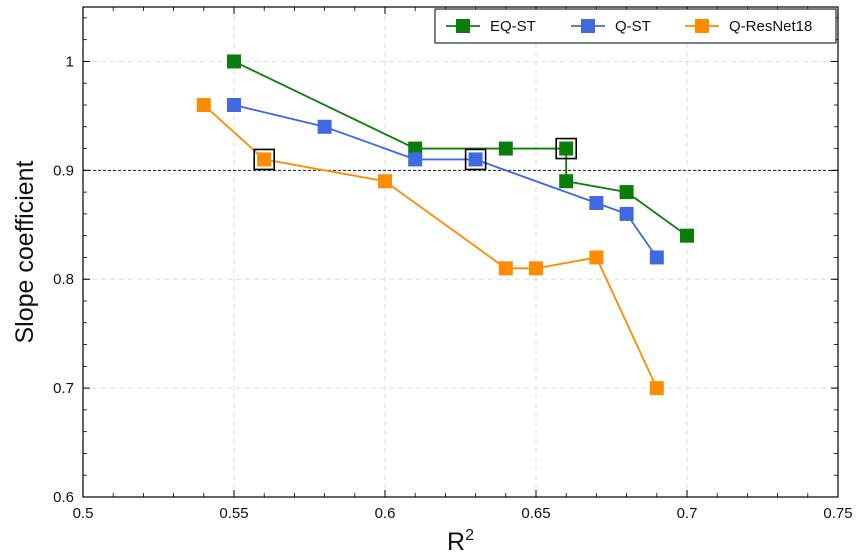 This screenshot has width=860, height=557. I want to click on highlight-box-q-st, so click(475, 159).